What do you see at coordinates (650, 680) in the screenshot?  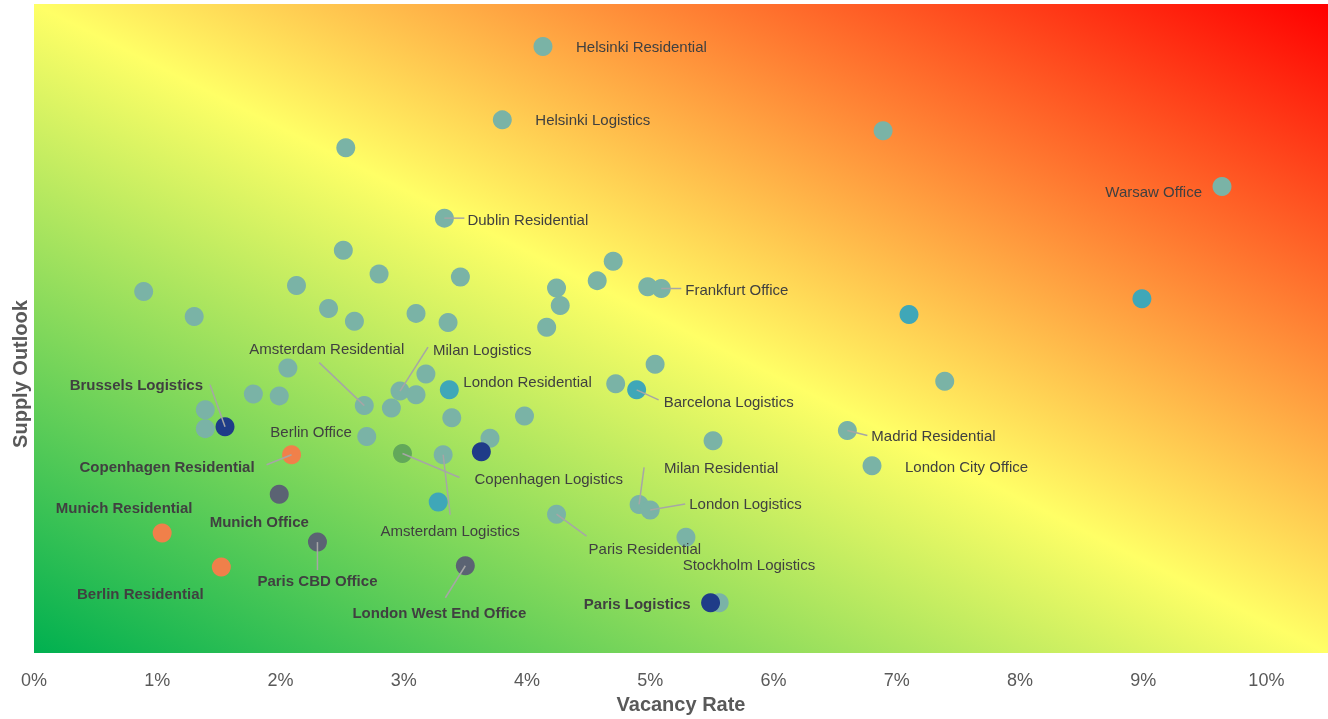 I see `x-tick-label: 5%` at bounding box center [650, 680].